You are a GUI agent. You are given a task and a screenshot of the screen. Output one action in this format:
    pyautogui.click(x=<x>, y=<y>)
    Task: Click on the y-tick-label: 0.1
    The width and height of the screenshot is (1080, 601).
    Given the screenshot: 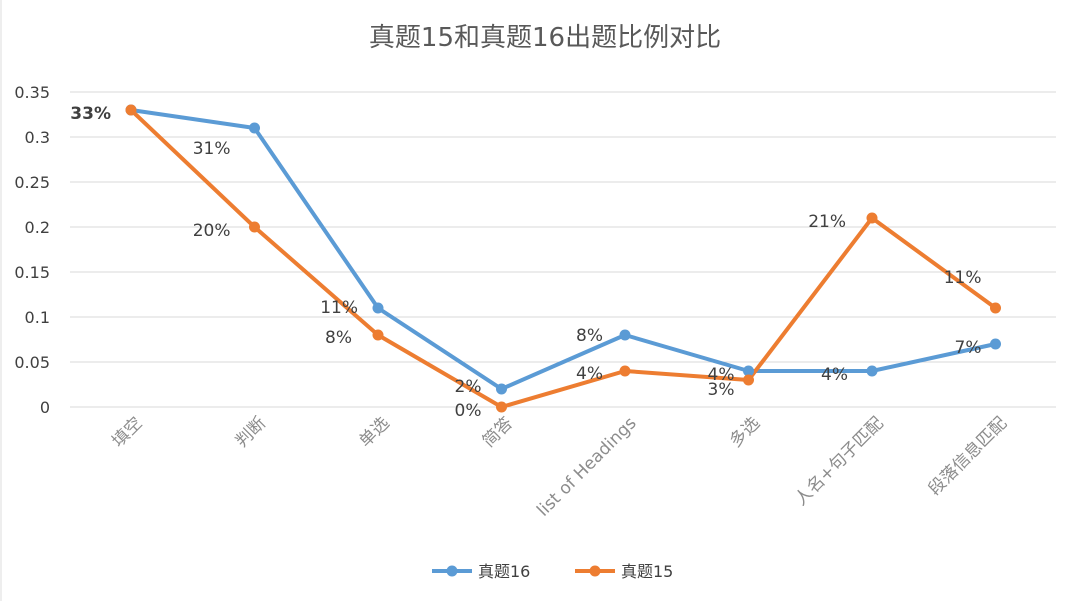 What is the action you would take?
    pyautogui.click(x=37, y=317)
    